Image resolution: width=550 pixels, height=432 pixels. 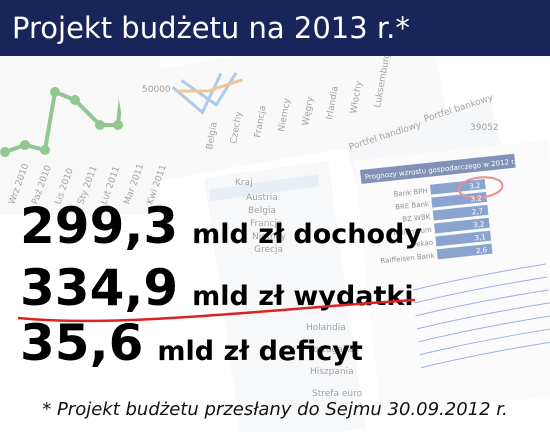 What do you see at coordinates (482, 250) in the screenshot?
I see `bank-value: 2,6` at bounding box center [482, 250].